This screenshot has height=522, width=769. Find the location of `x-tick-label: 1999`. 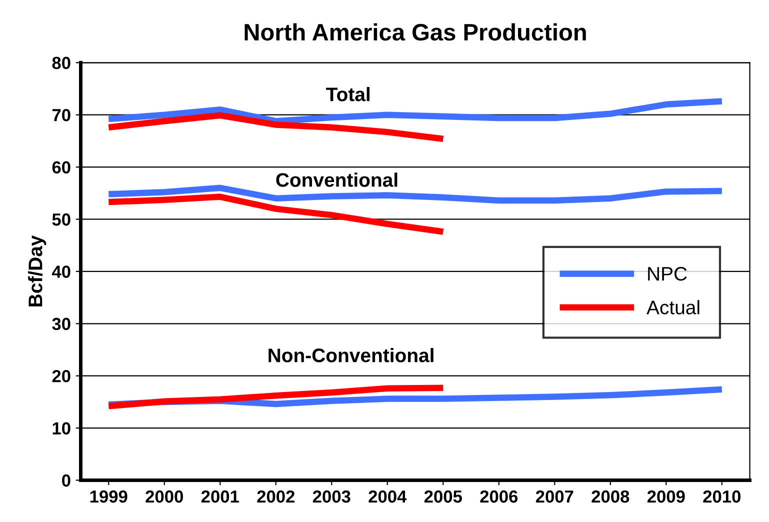

x-tick-label: 1999 is located at coordinates (109, 496).